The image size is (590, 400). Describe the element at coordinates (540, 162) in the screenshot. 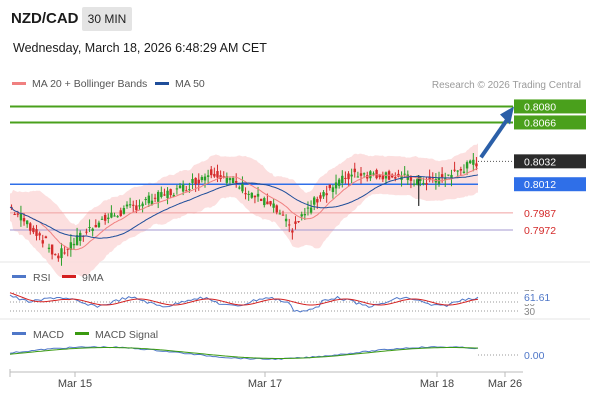

I see `price-tag-0.8032: 0.8032` at that location.